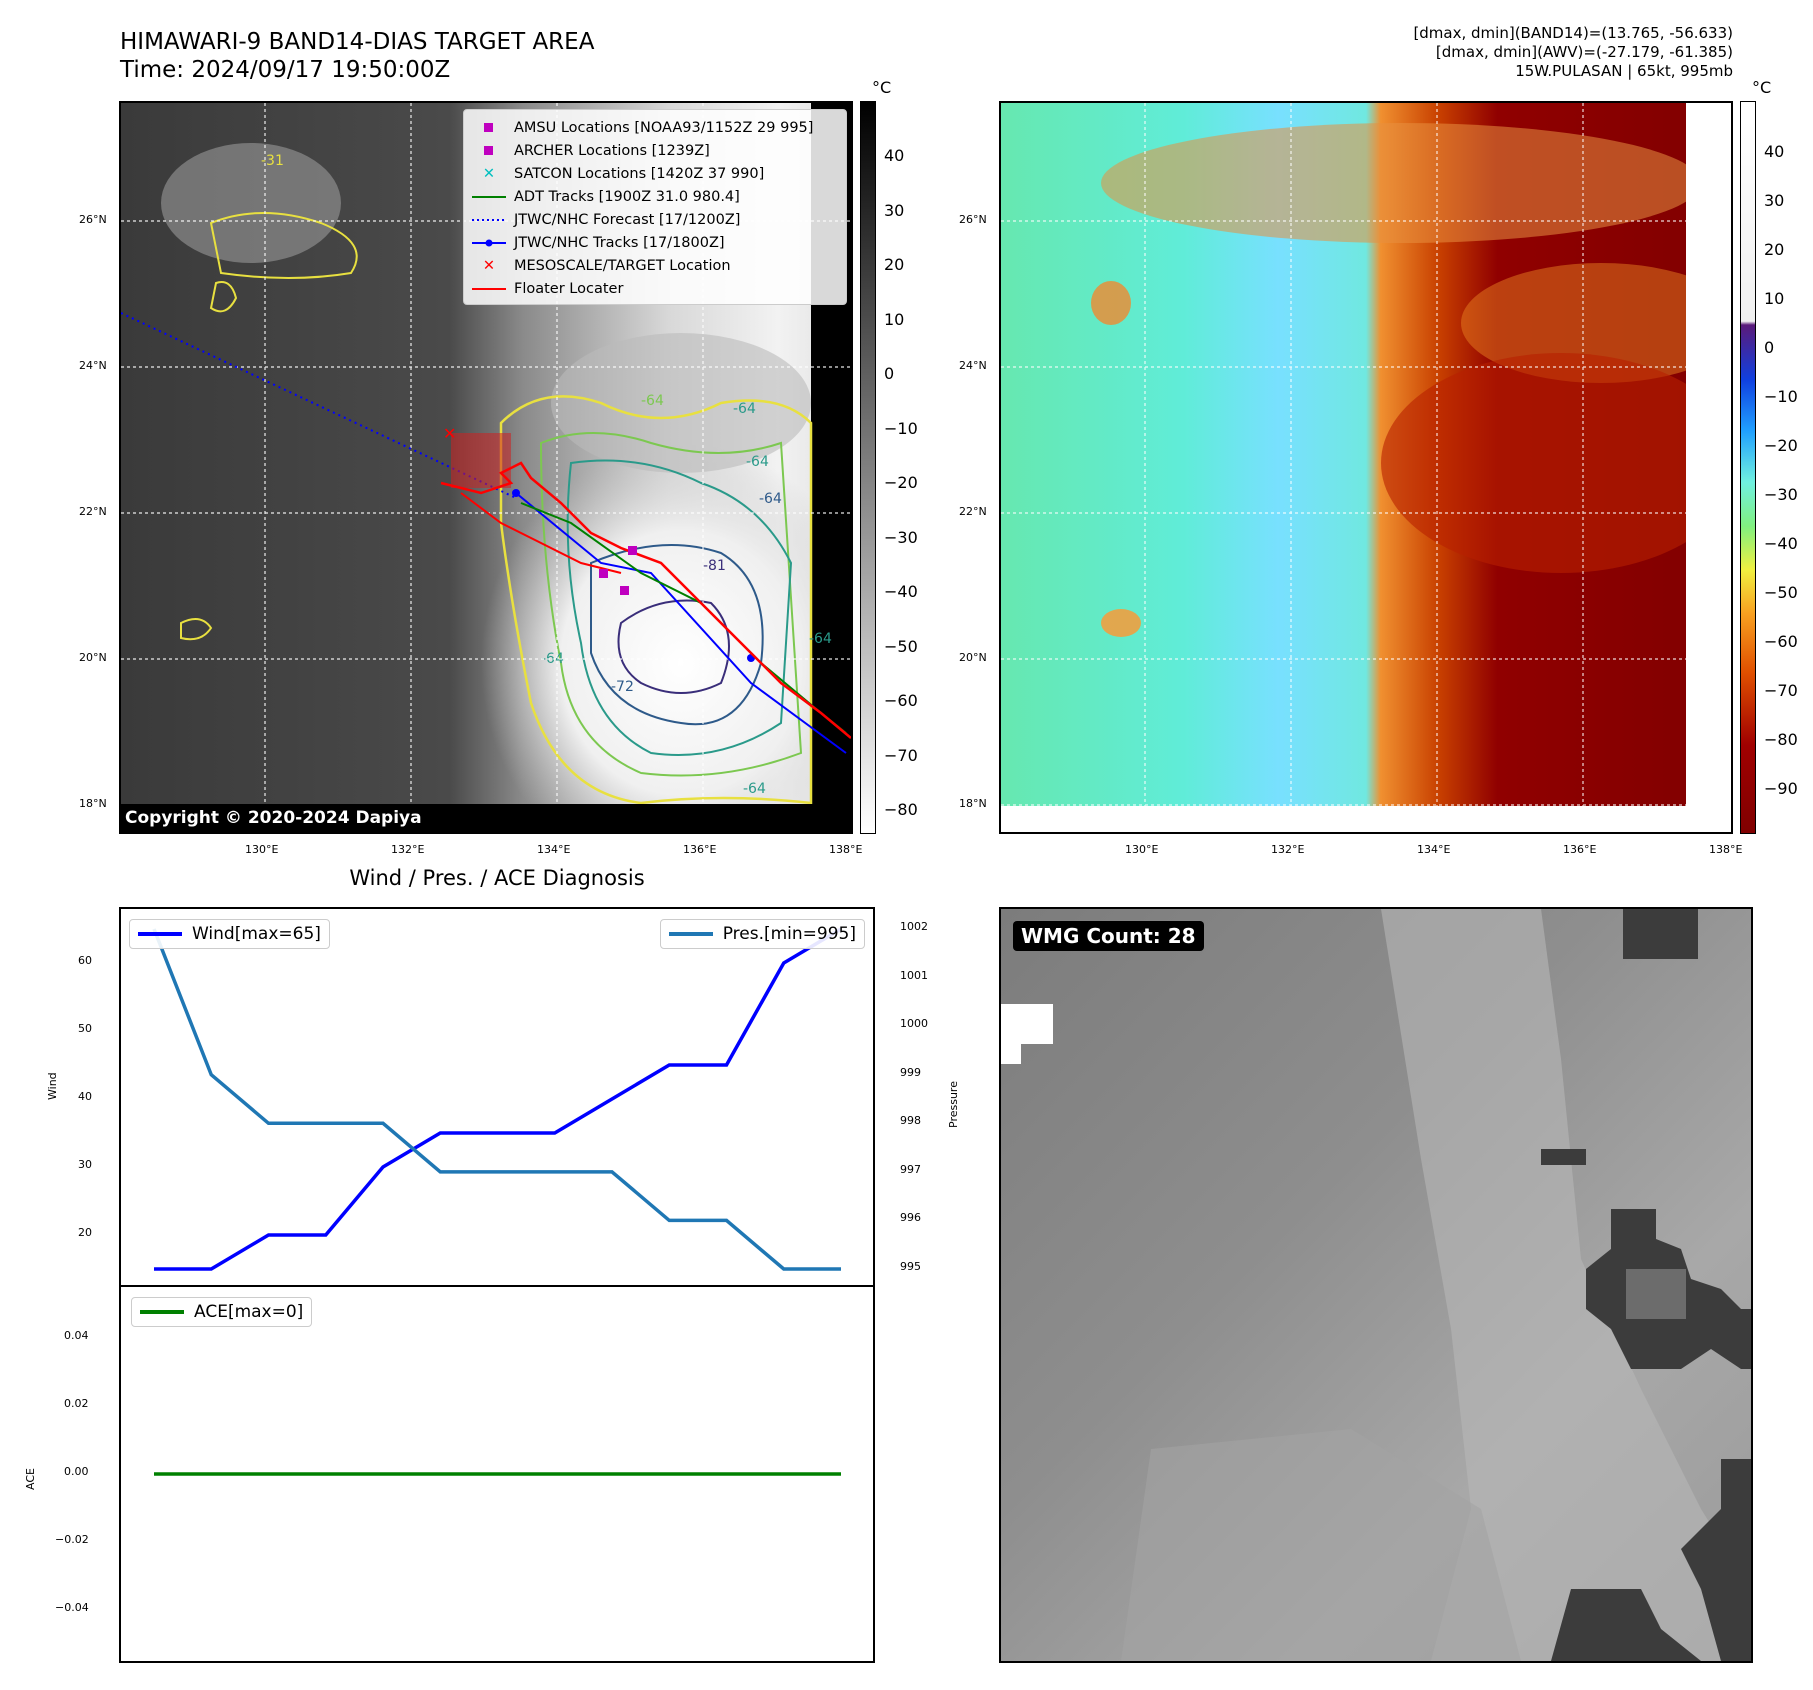 This screenshot has width=1813, height=1690. Describe the element at coordinates (953, 1104) in the screenshot. I see `pressure-axis-label: Pressure` at that location.